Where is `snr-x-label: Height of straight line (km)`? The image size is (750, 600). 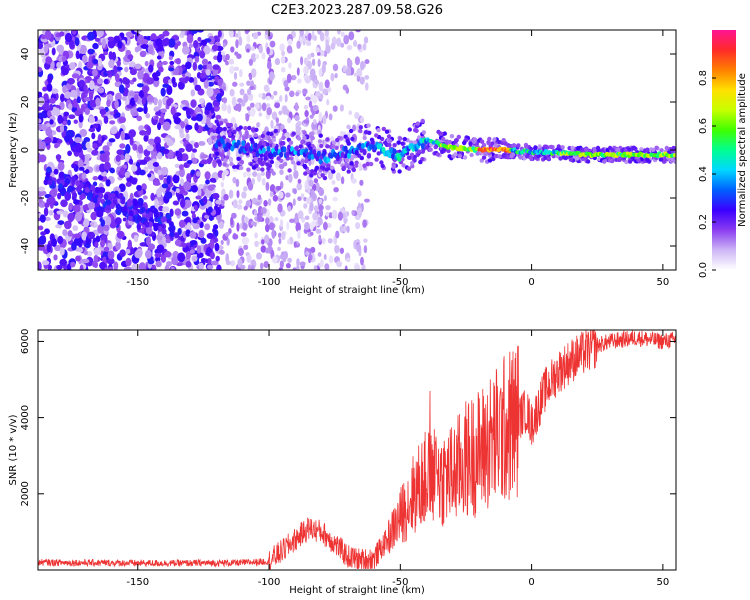
snr-x-label: Height of straight line (km) is located at coordinates (357, 590).